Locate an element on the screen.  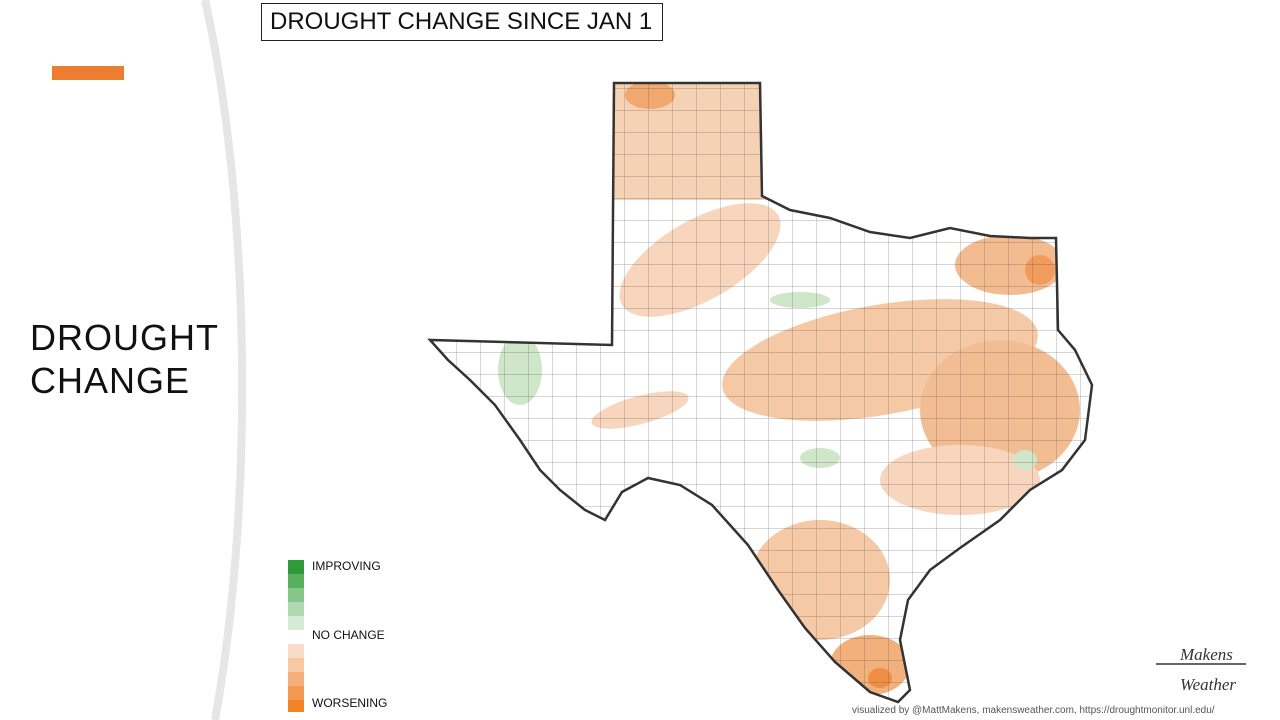
legend-label: WORSENING is located at coordinates (350, 703).